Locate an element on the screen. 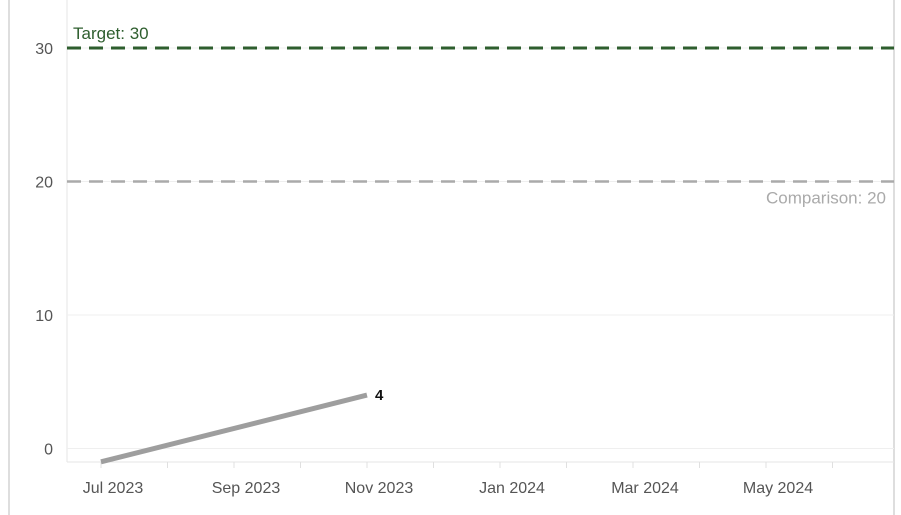 This screenshot has height=515, width=901. x-tick-label: May 2024 is located at coordinates (778, 488).